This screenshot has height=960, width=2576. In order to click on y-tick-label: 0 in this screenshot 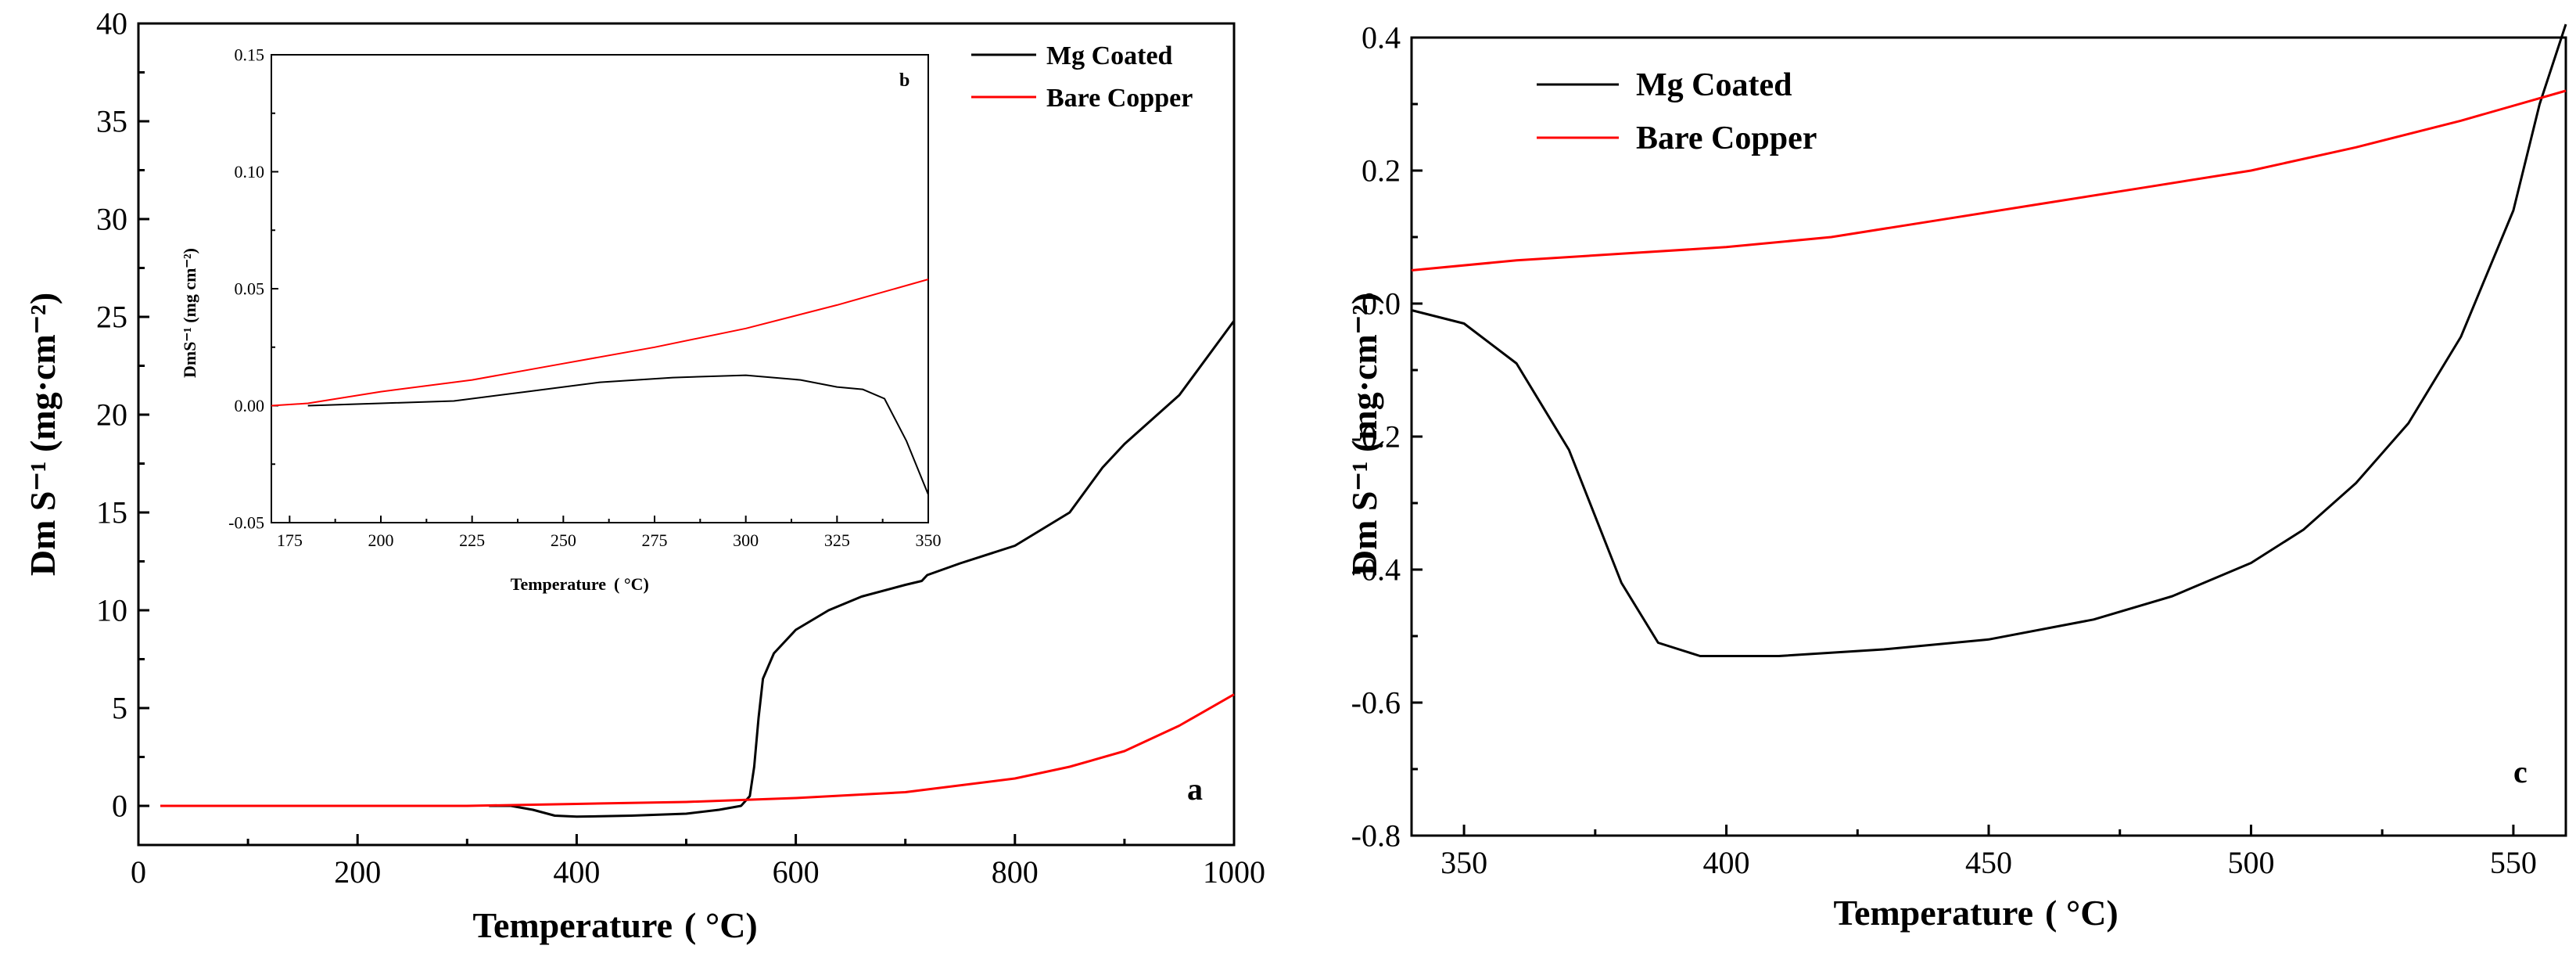, I will do `click(119, 806)`.